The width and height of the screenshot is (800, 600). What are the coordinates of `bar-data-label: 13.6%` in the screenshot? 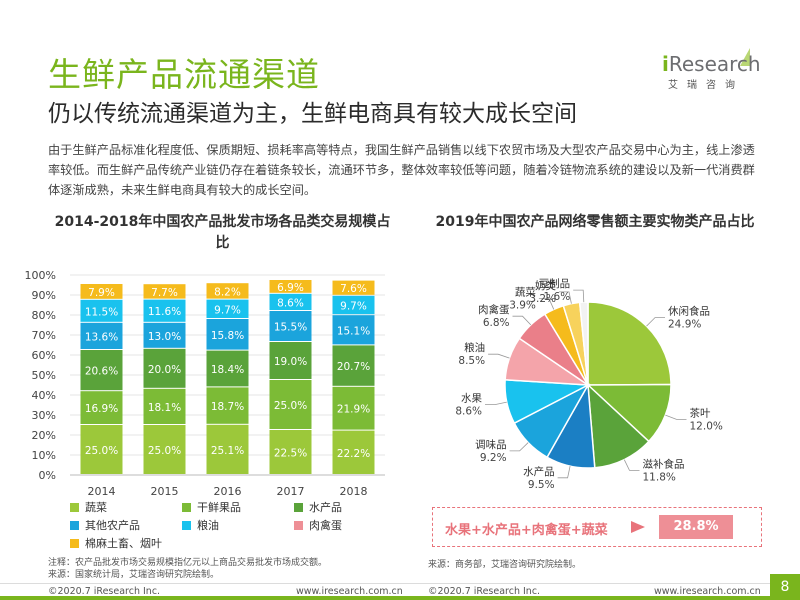 It's located at (101, 337).